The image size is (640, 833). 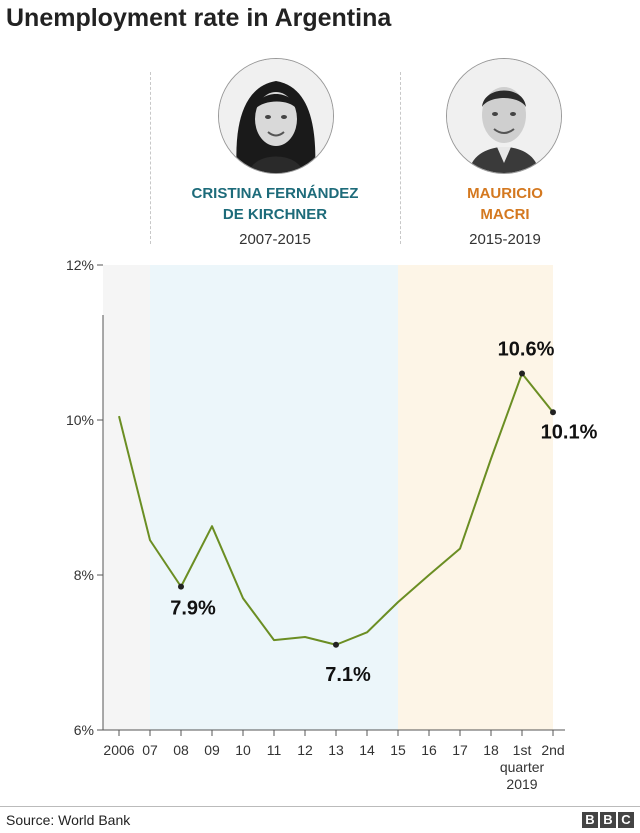 What do you see at coordinates (367, 750) in the screenshot?
I see `x-tick-label-8: 14` at bounding box center [367, 750].